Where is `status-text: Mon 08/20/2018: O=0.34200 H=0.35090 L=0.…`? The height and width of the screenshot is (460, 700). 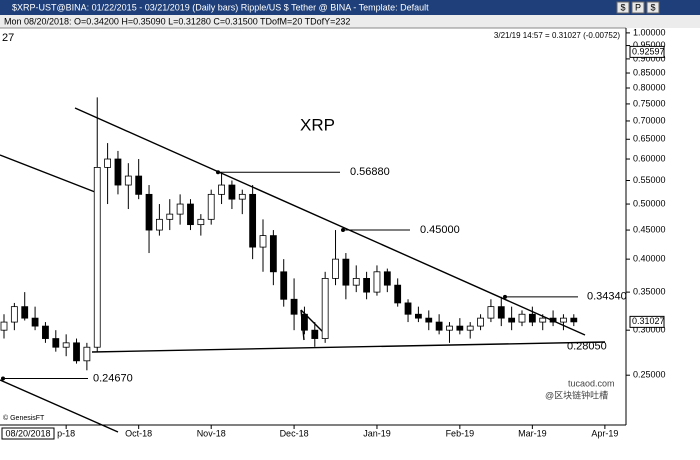
status-text: Mon 08/20/2018: O=0.34200 H=0.35090 L=0.… is located at coordinates (177, 21).